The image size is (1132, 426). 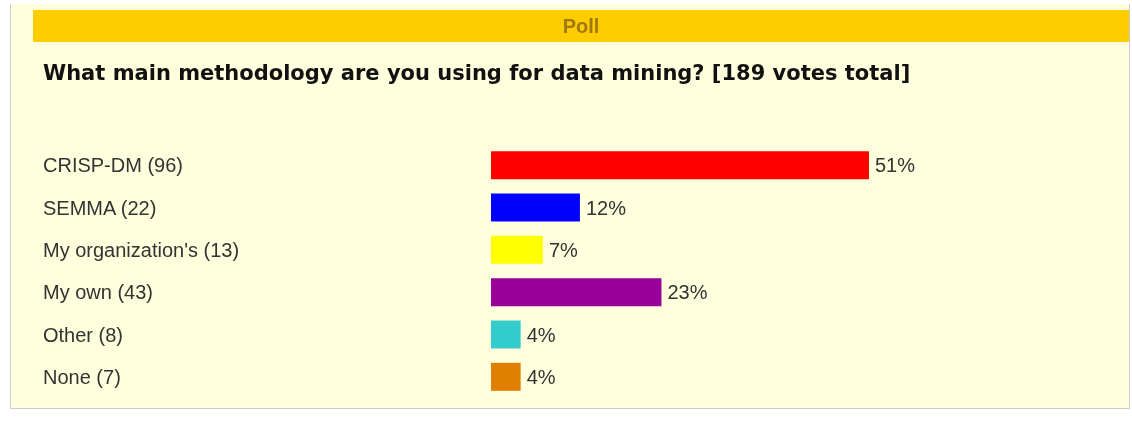 What do you see at coordinates (895, 165) in the screenshot?
I see `data-label: 51%` at bounding box center [895, 165].